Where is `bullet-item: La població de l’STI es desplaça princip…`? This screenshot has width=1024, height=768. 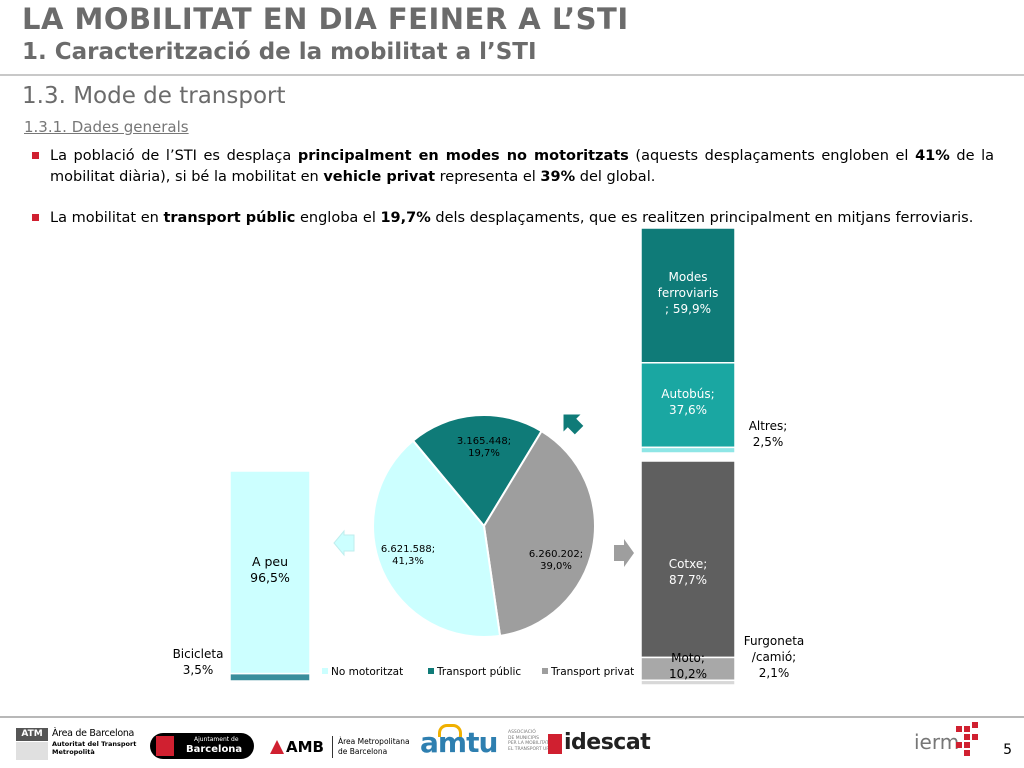
bullet-item: La població de l’STI es desplaça princip… is located at coordinates (512, 167).